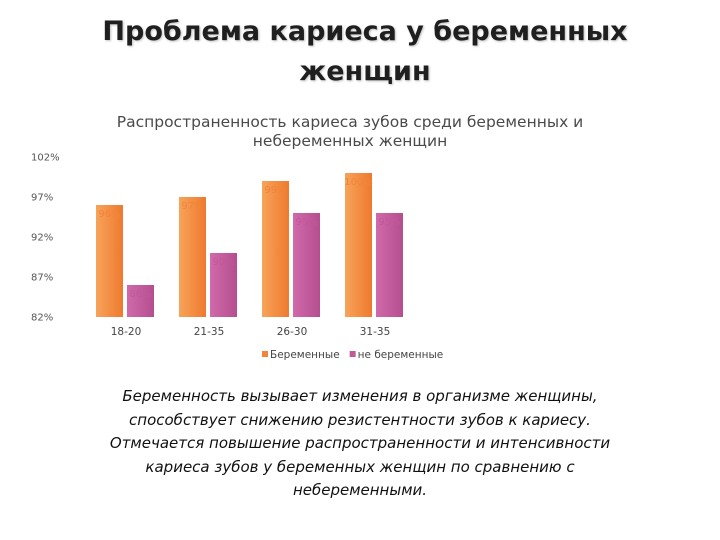  I want to click on legend-label: не беременные, so click(401, 355).